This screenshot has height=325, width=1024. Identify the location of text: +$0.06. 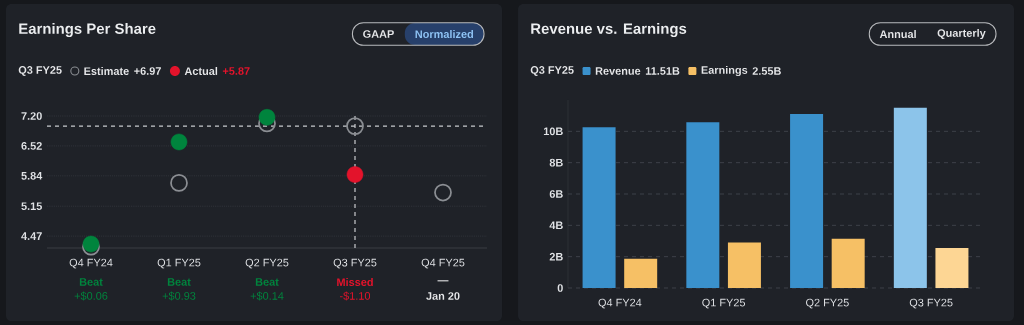
(91, 296).